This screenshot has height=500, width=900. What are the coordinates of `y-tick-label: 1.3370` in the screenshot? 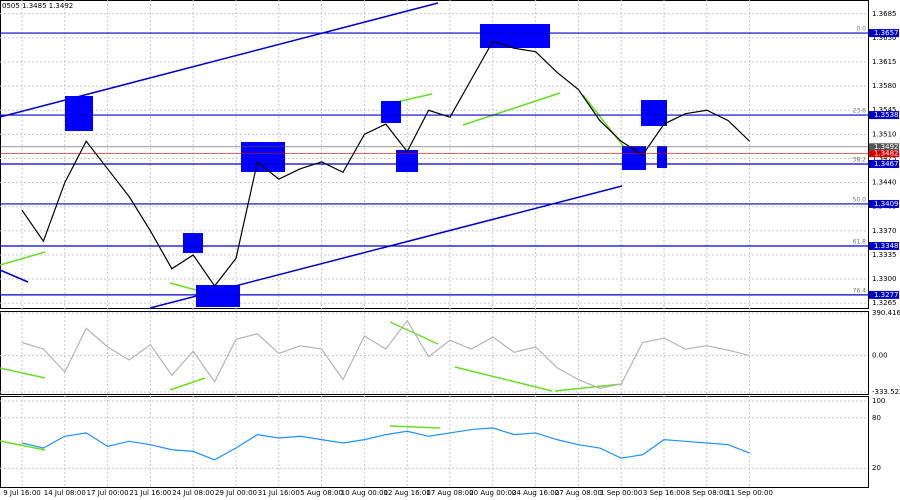 It's located at (884, 231).